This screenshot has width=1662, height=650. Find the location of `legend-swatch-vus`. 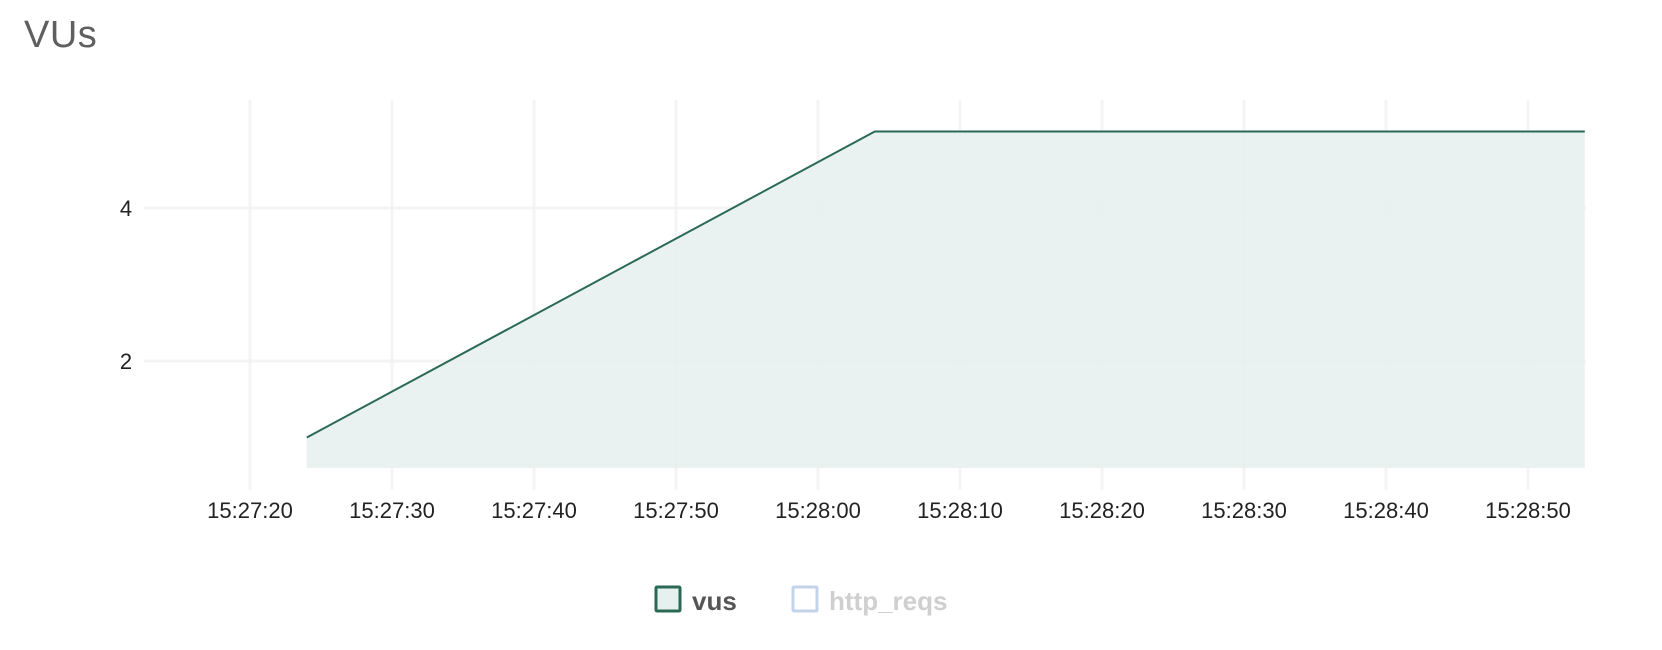

legend-swatch-vus is located at coordinates (668, 599).